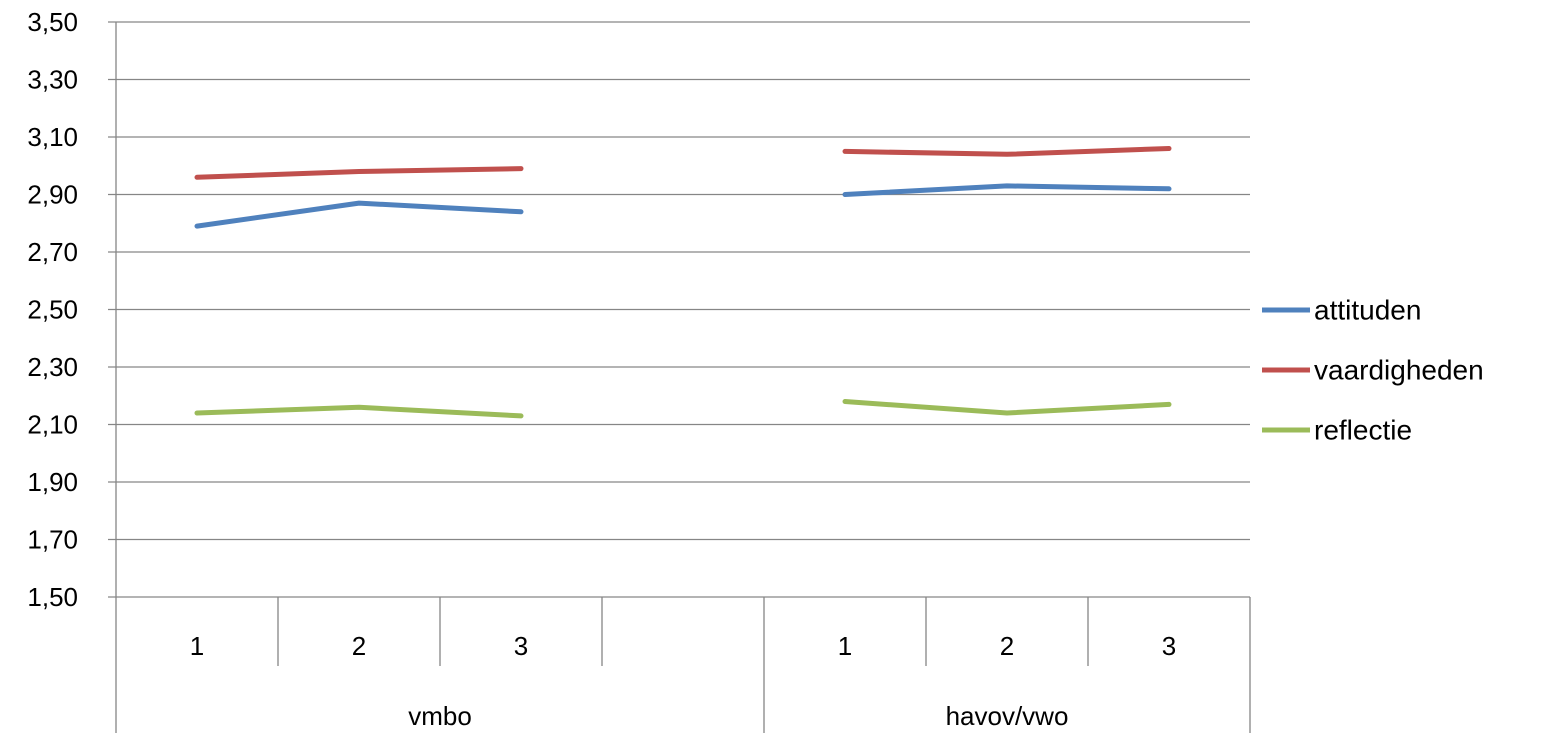 The width and height of the screenshot is (1568, 733). I want to click on y-tick-label: 2,70, so click(52, 252).